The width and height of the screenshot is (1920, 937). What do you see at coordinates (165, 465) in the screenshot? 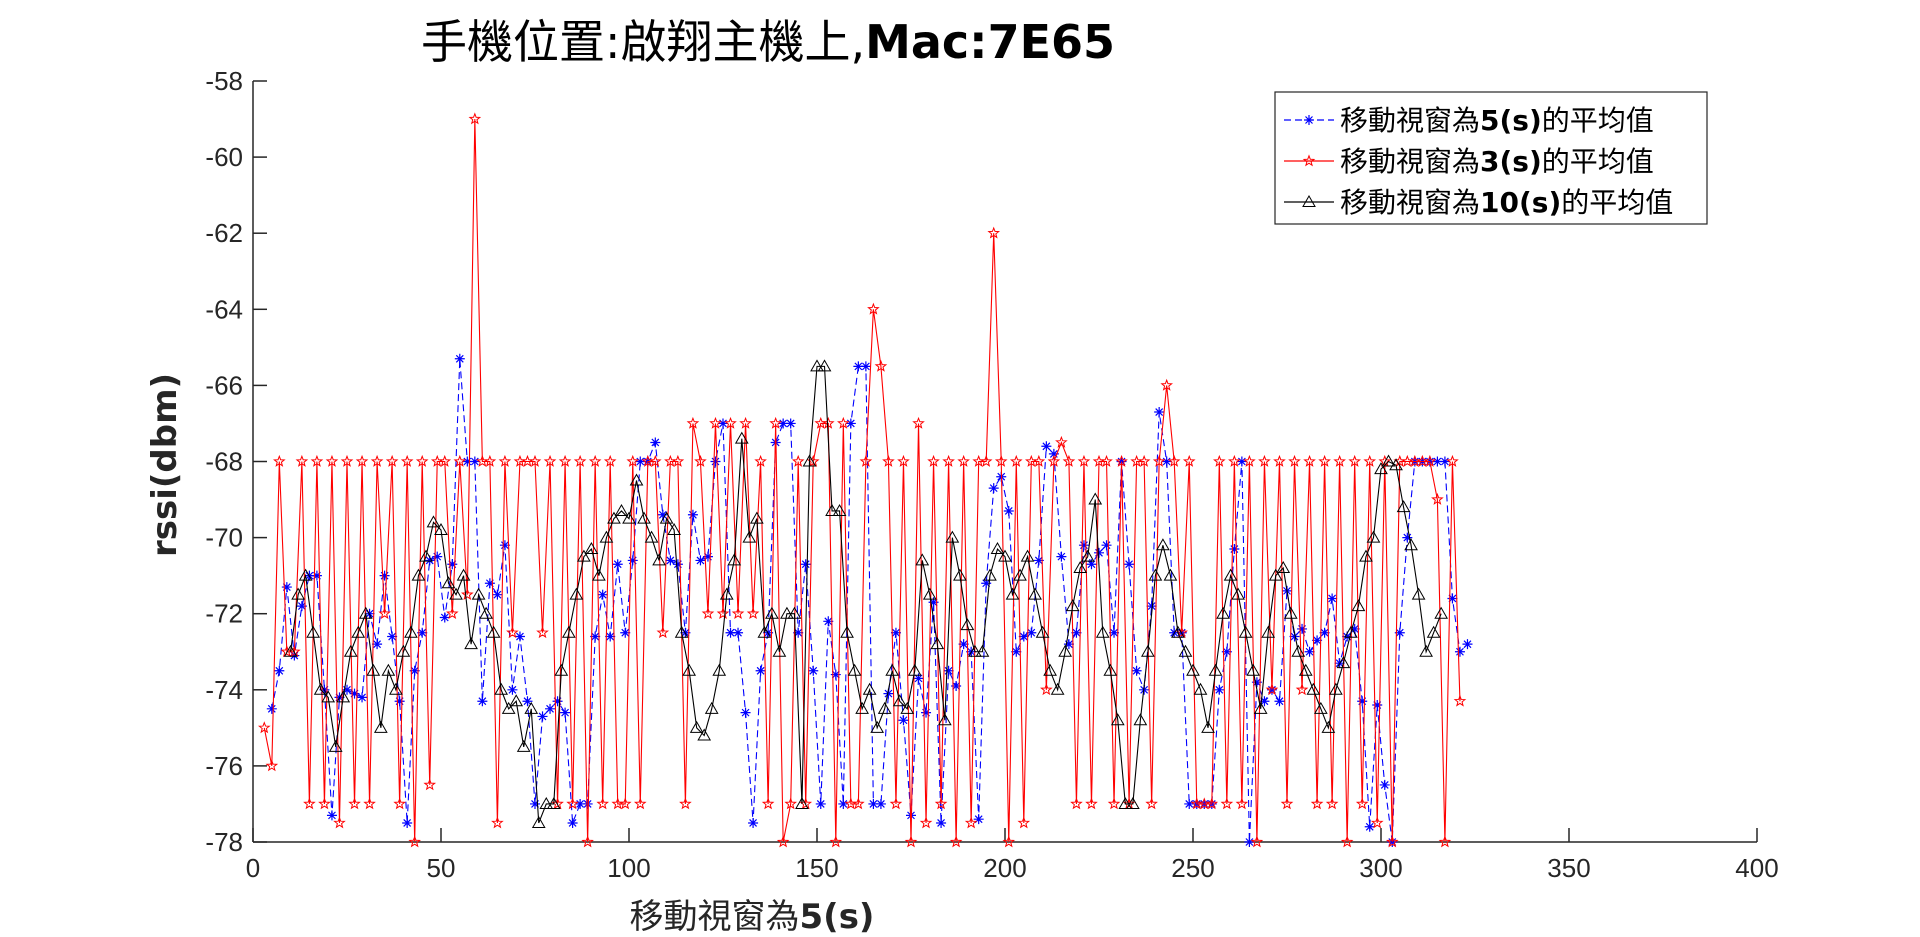
I see `y-axis-title: rssi(dbm)` at bounding box center [165, 465].